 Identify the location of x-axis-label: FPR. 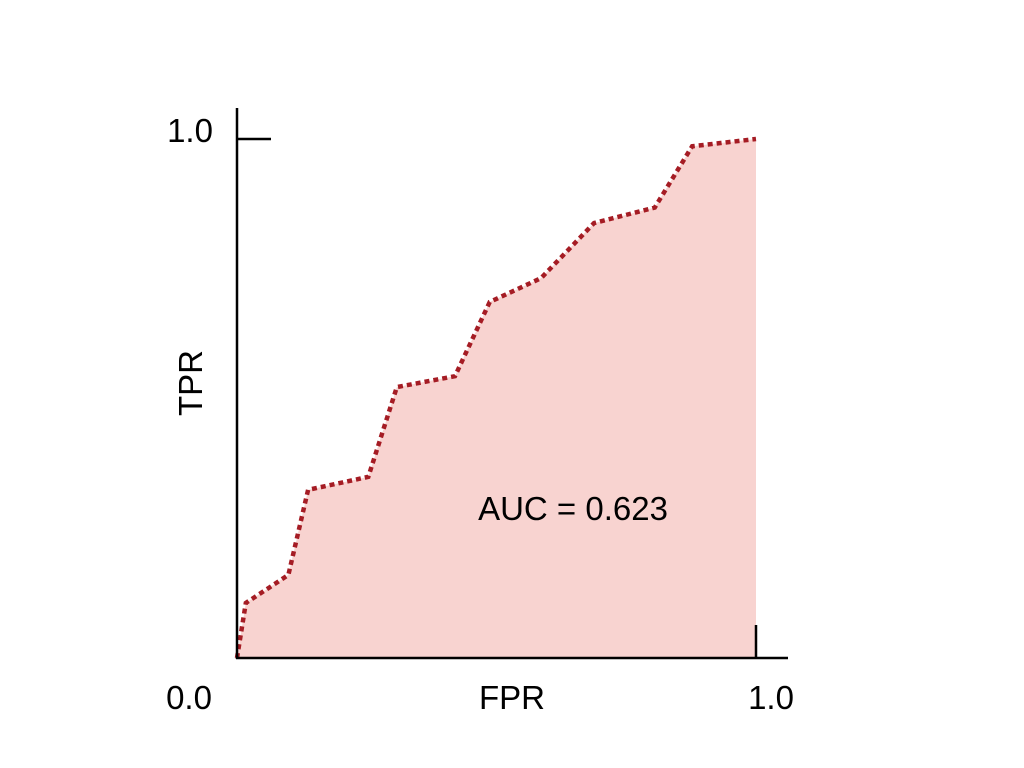
(512, 697).